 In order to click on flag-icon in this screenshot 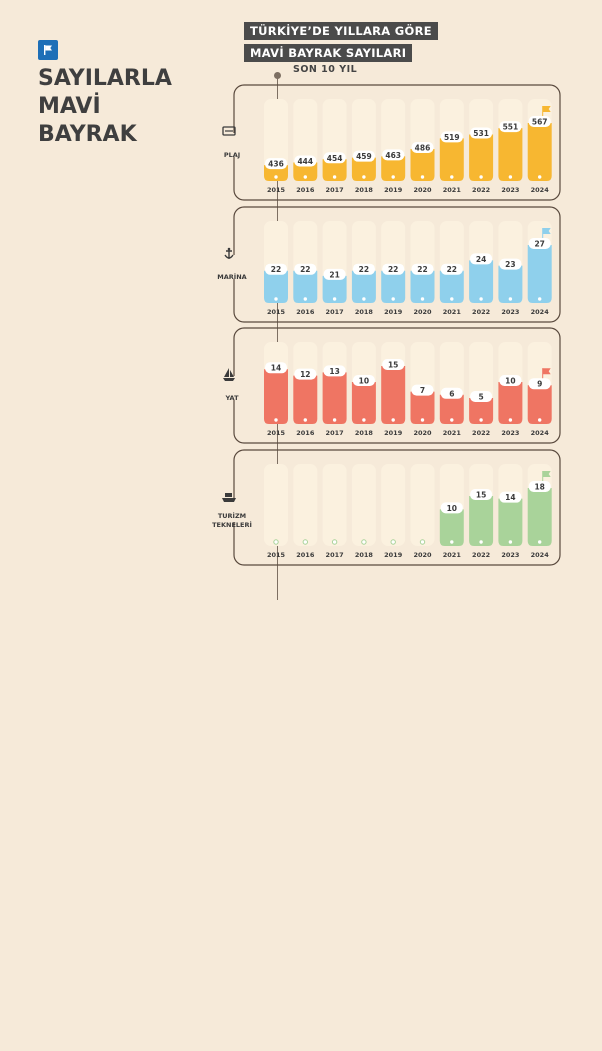, I will do `click(546, 231)`.